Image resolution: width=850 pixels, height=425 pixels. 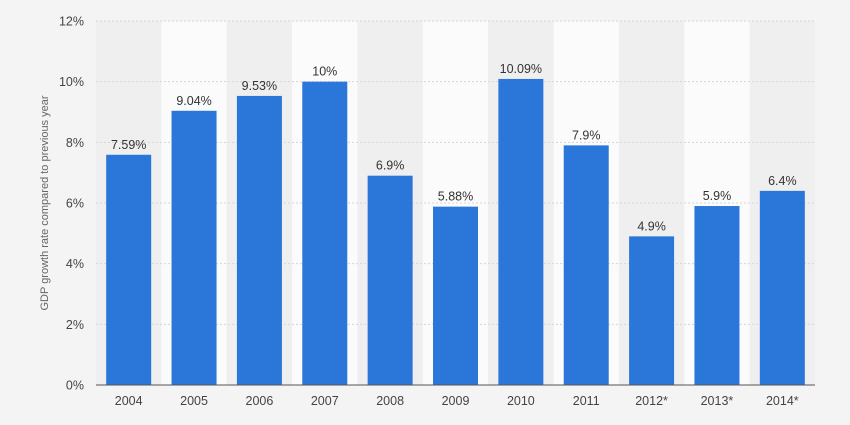 What do you see at coordinates (75, 325) in the screenshot?
I see `y-tick-label: 2%` at bounding box center [75, 325].